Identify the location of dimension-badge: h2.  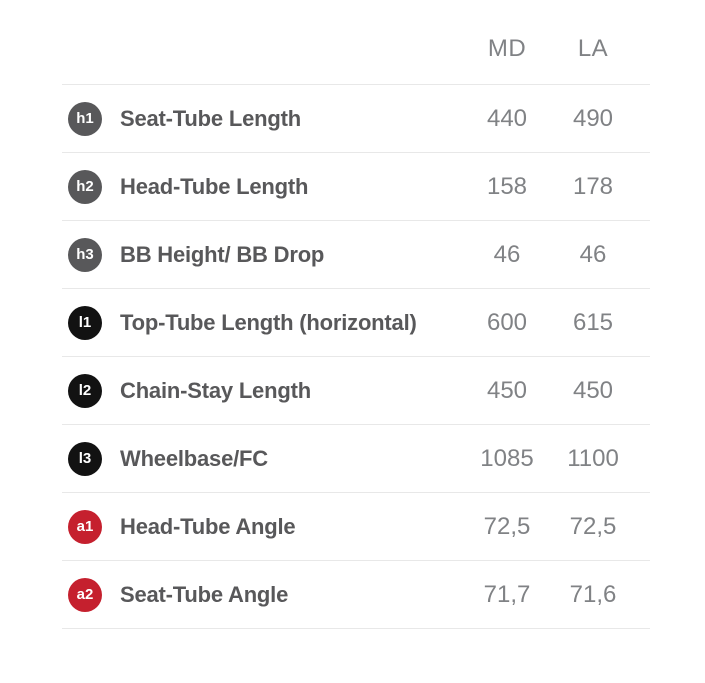
(85, 186).